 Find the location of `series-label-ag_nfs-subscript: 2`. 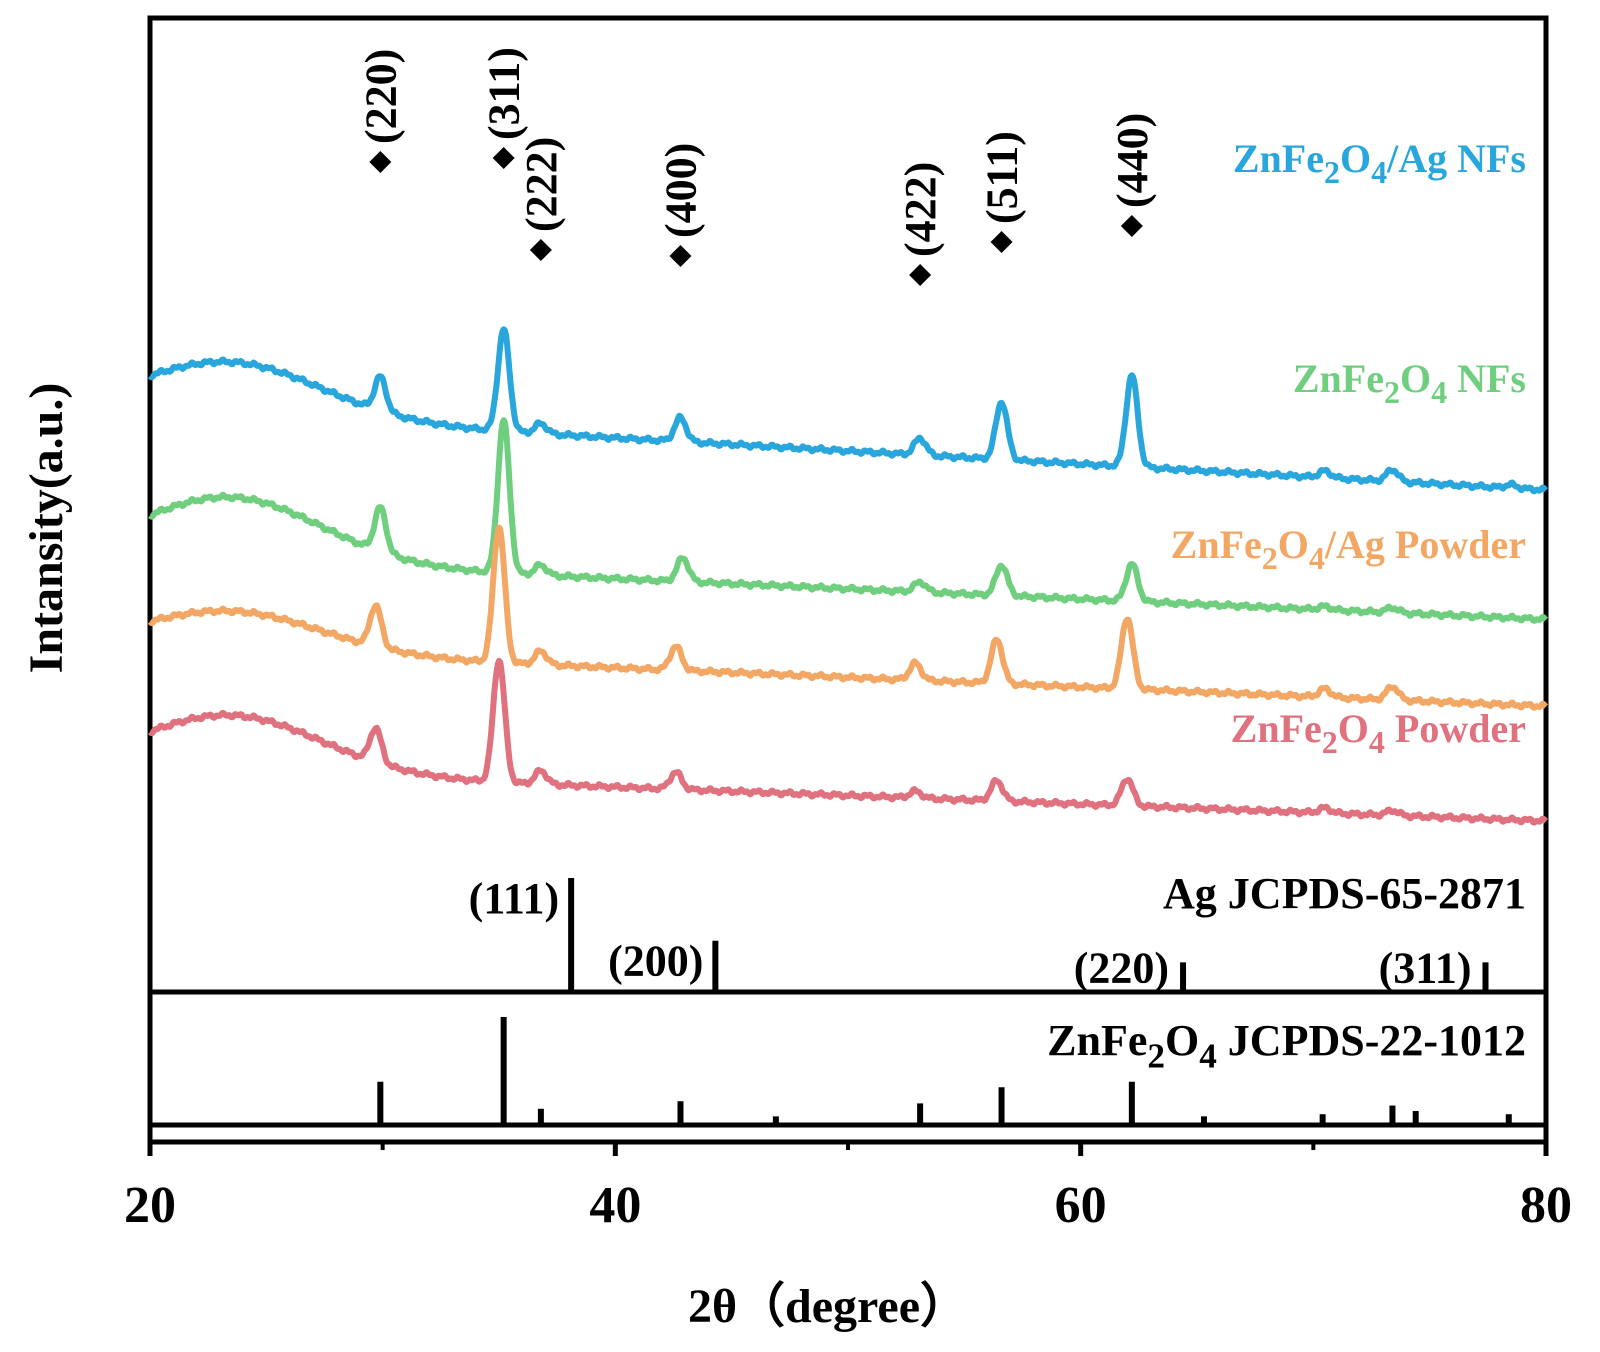

series-label-ag_nfs-subscript: 2 is located at coordinates (1332, 172).